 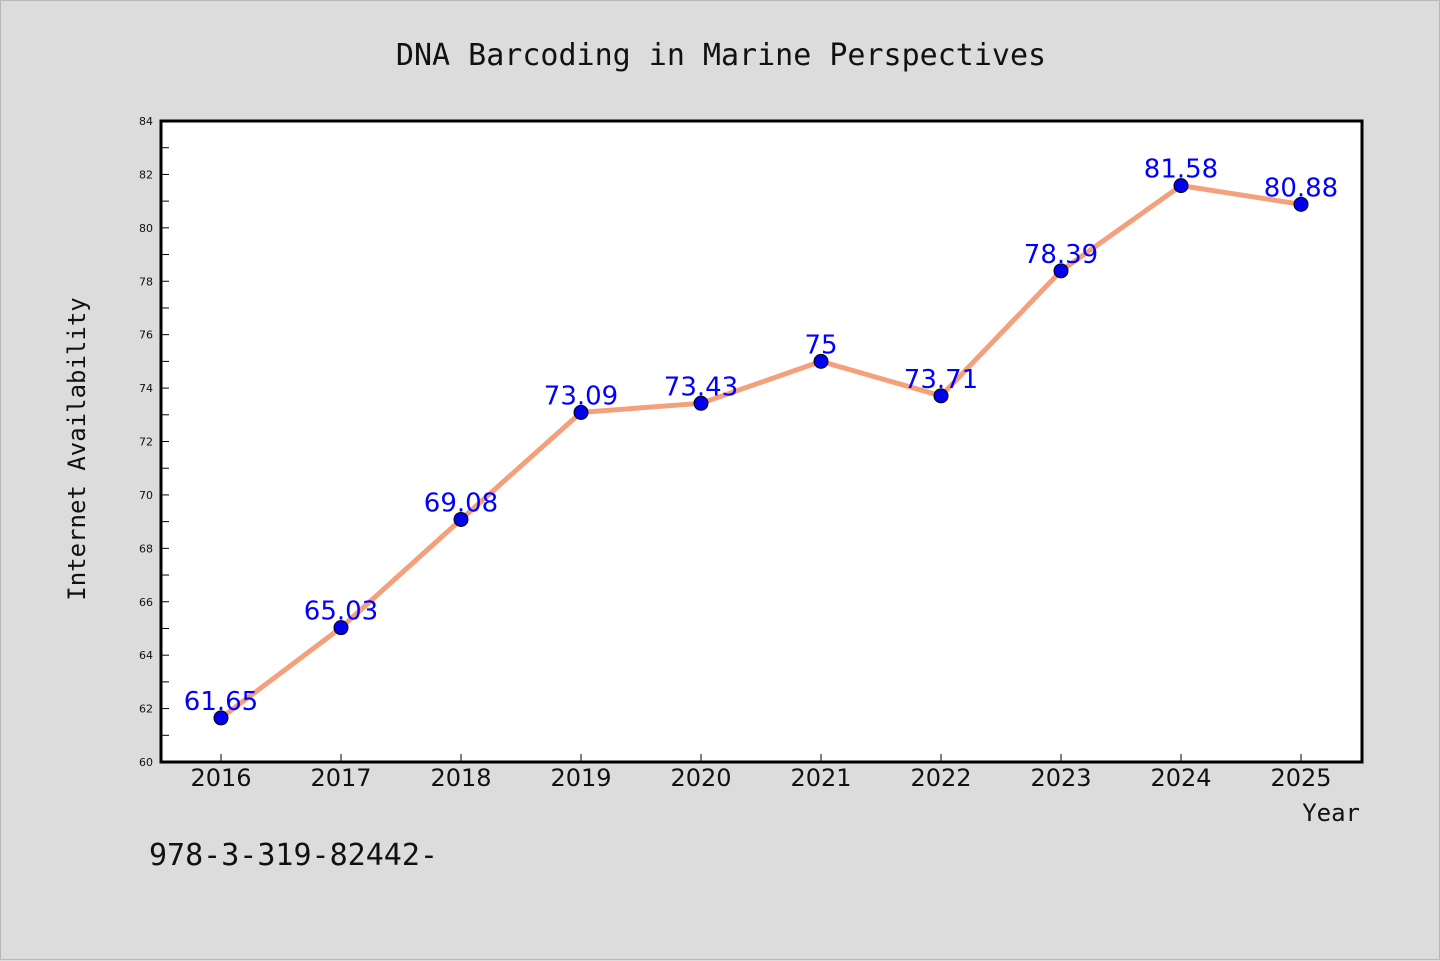 What do you see at coordinates (293, 855) in the screenshot?
I see `footer-isbn-text: 978-3-319-82442-` at bounding box center [293, 855].